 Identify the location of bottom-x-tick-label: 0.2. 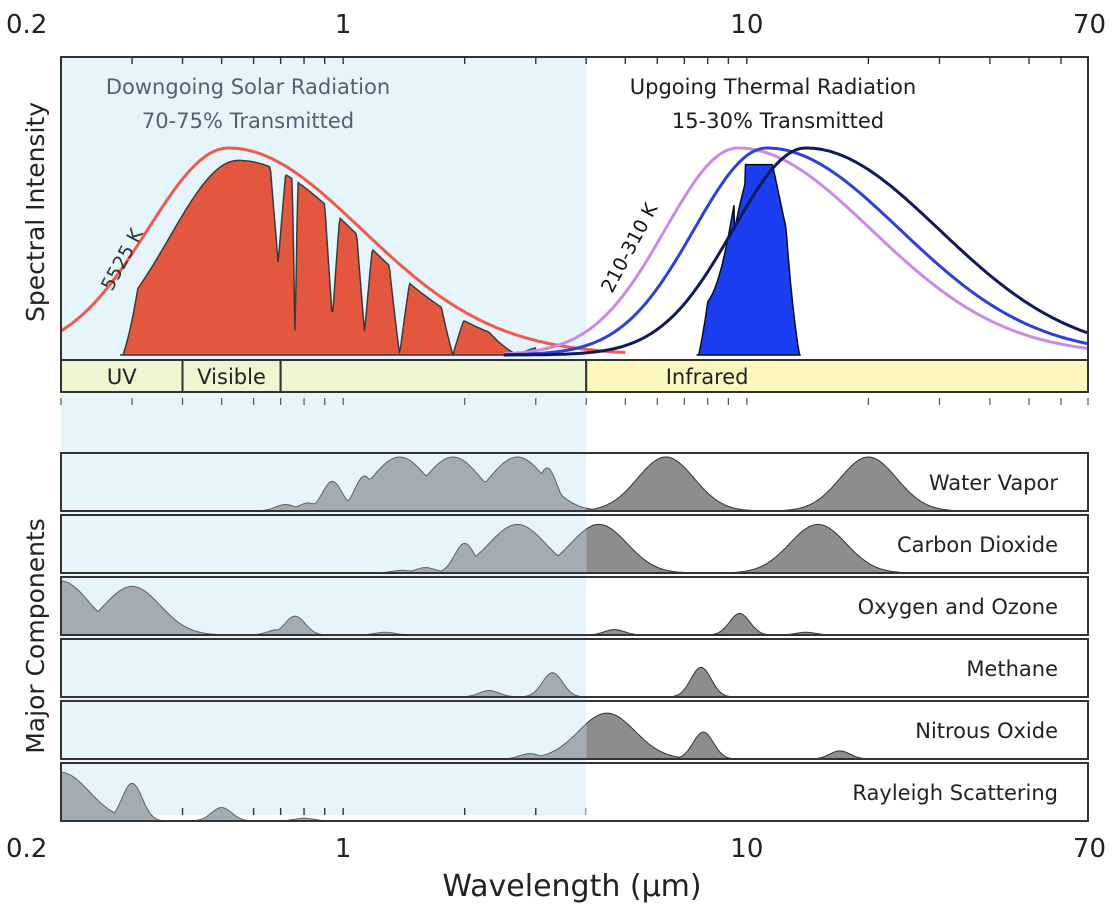
(26, 849).